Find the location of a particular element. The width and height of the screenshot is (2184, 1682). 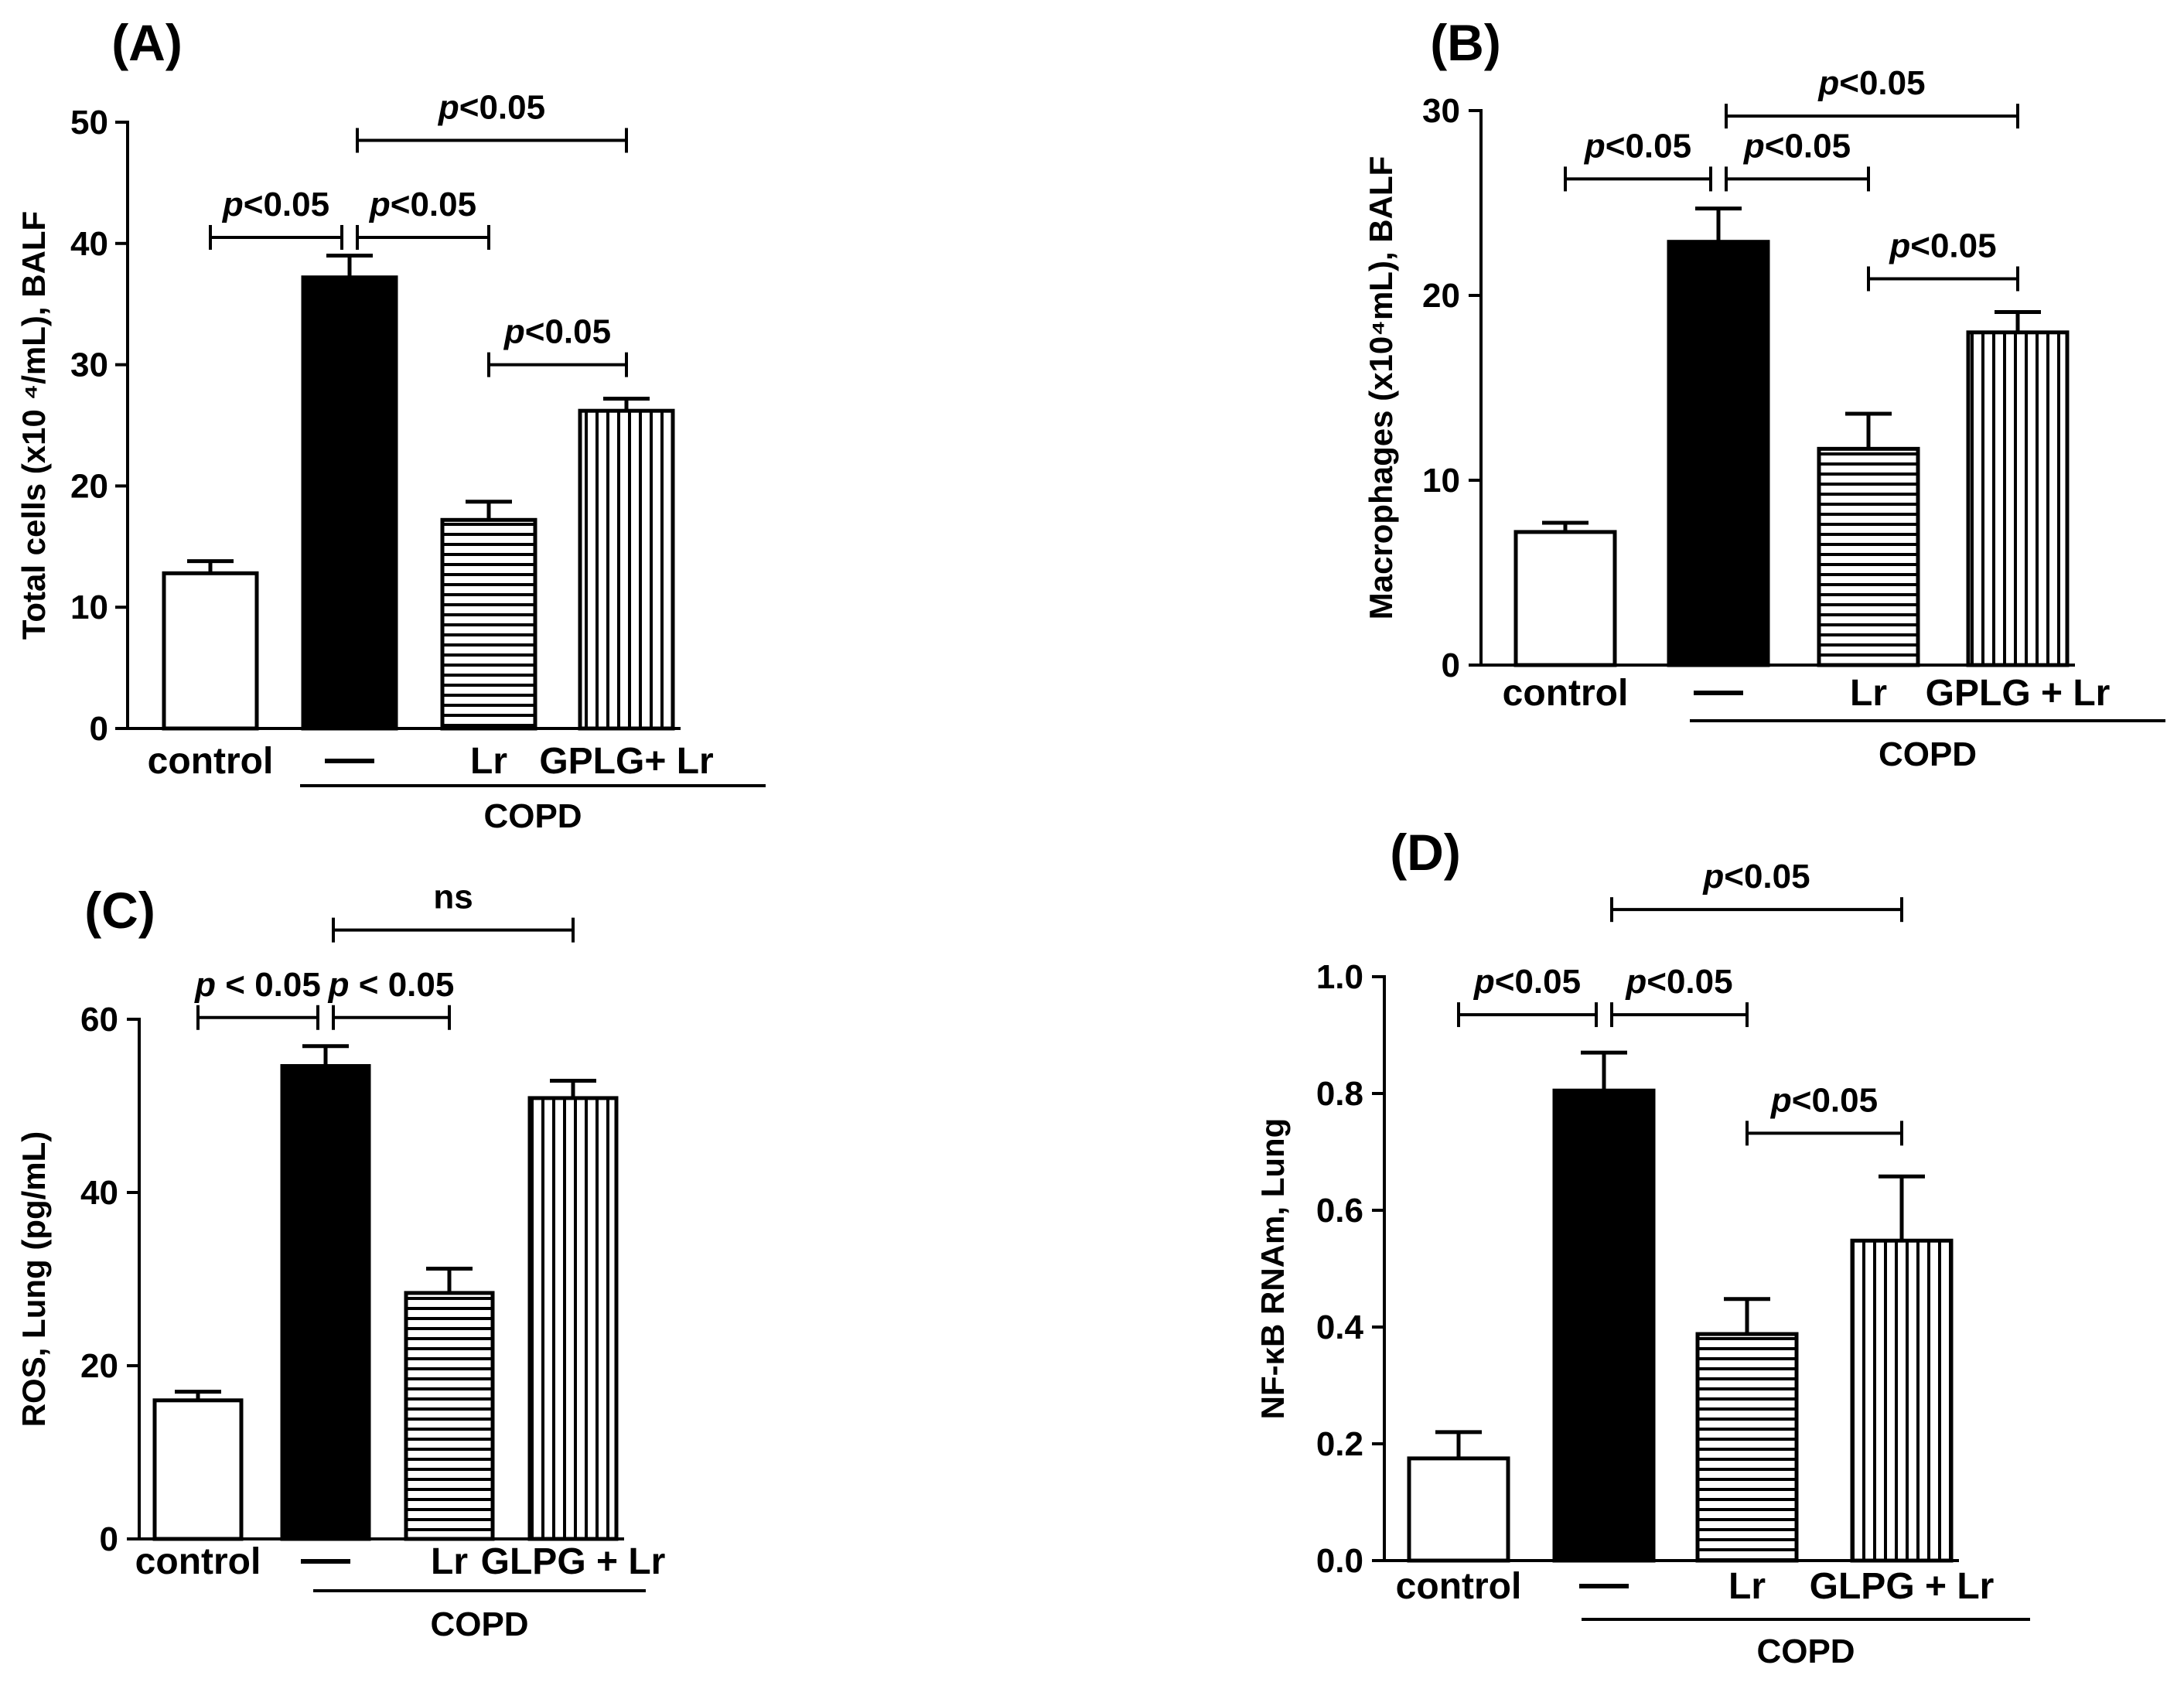

panel-label: (D) is located at coordinates (1425, 852).